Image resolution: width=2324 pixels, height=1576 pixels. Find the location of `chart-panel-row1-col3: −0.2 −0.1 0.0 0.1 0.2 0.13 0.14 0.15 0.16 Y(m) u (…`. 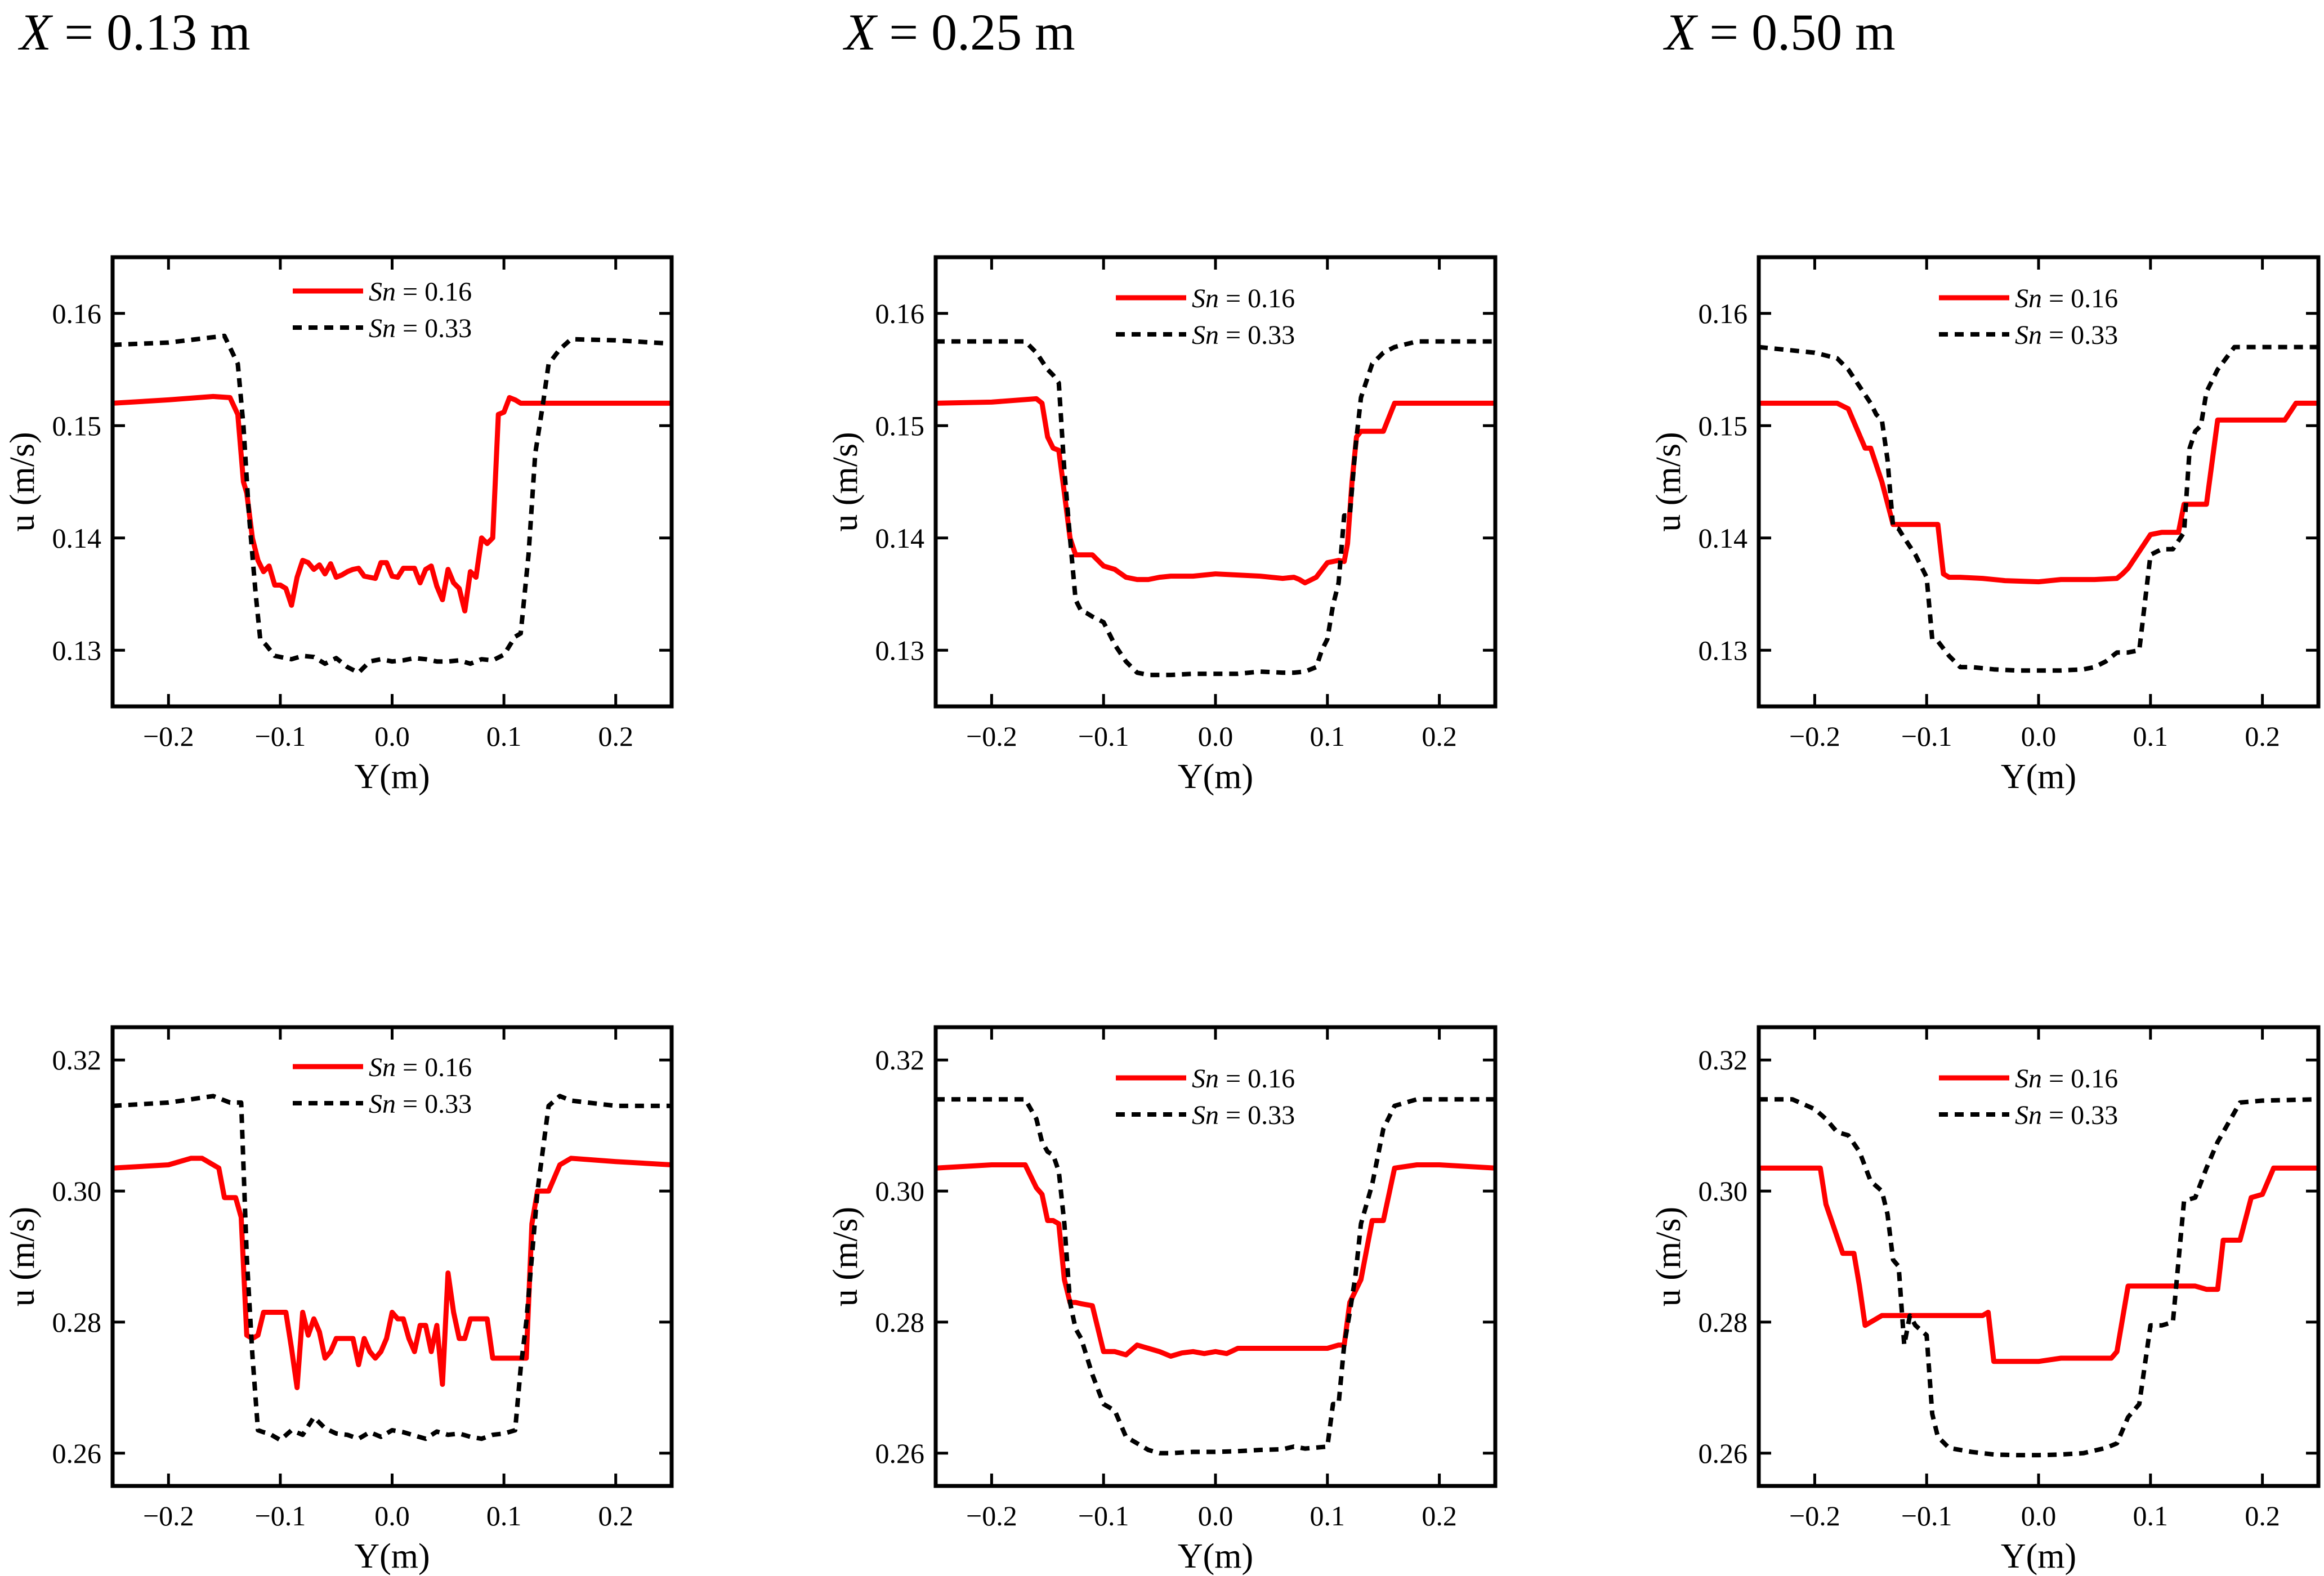

chart-panel-row1-col3: −0.2 −0.1 0.0 0.1 0.2 0.13 0.14 0.15 0.16 Y(m) u (… is located at coordinates (1985, 525).